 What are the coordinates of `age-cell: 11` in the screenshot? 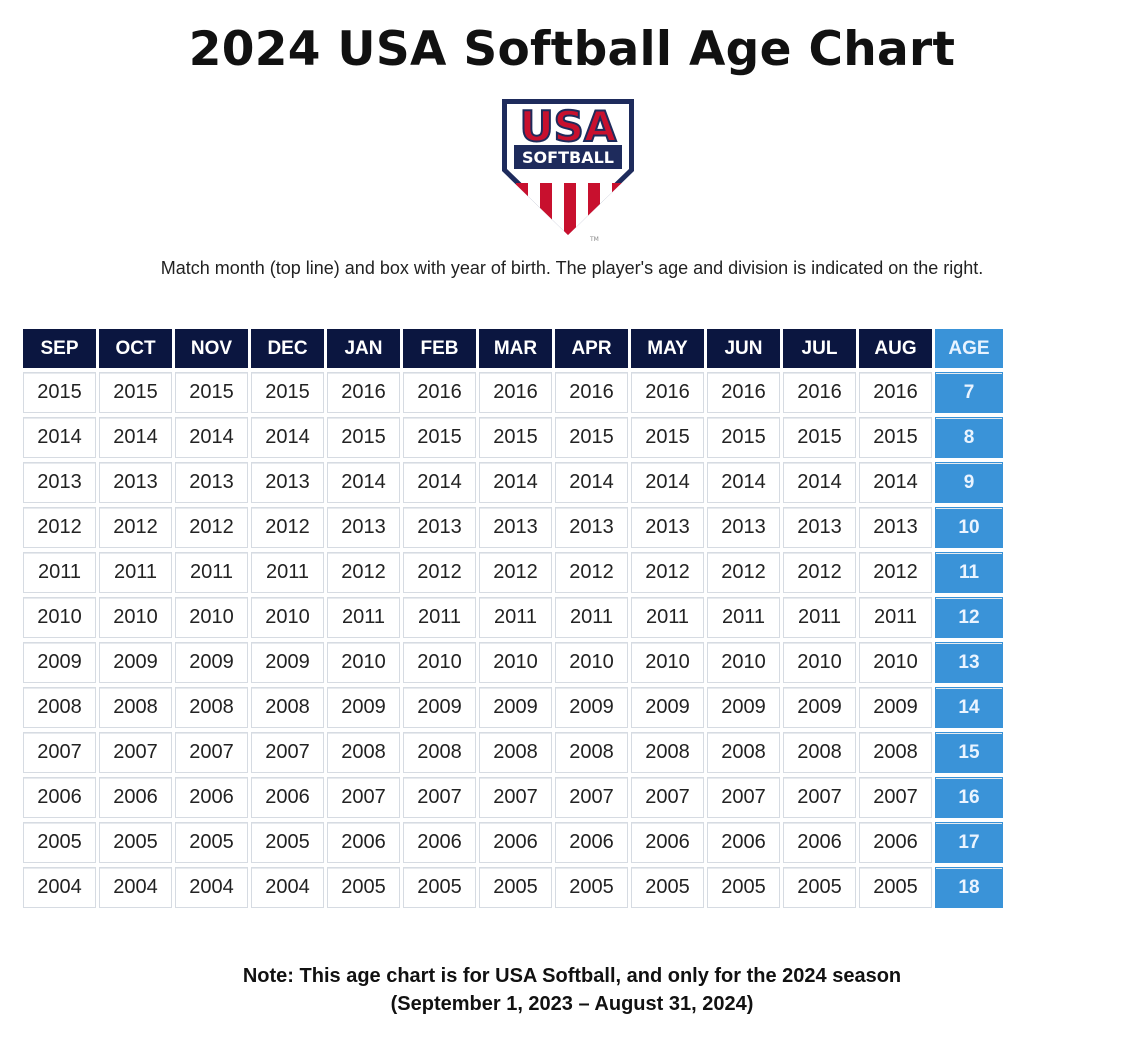 It's located at (969, 572).